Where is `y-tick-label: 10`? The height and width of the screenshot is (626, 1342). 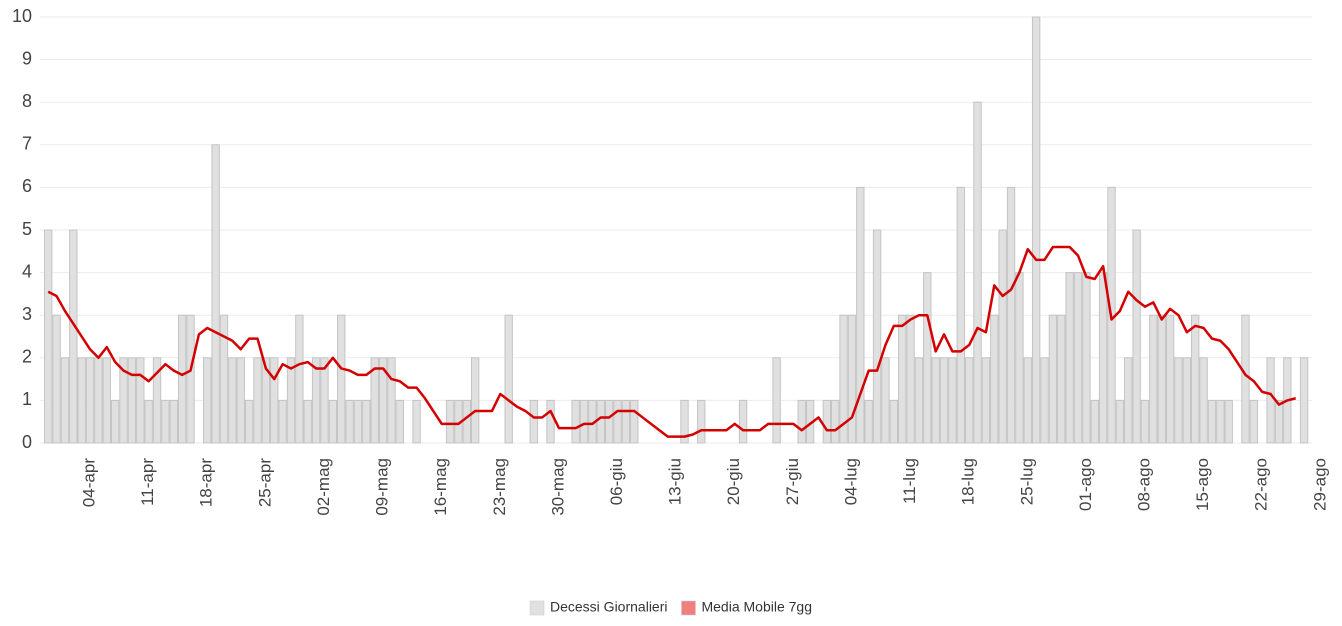
y-tick-label: 10 is located at coordinates (22, 16).